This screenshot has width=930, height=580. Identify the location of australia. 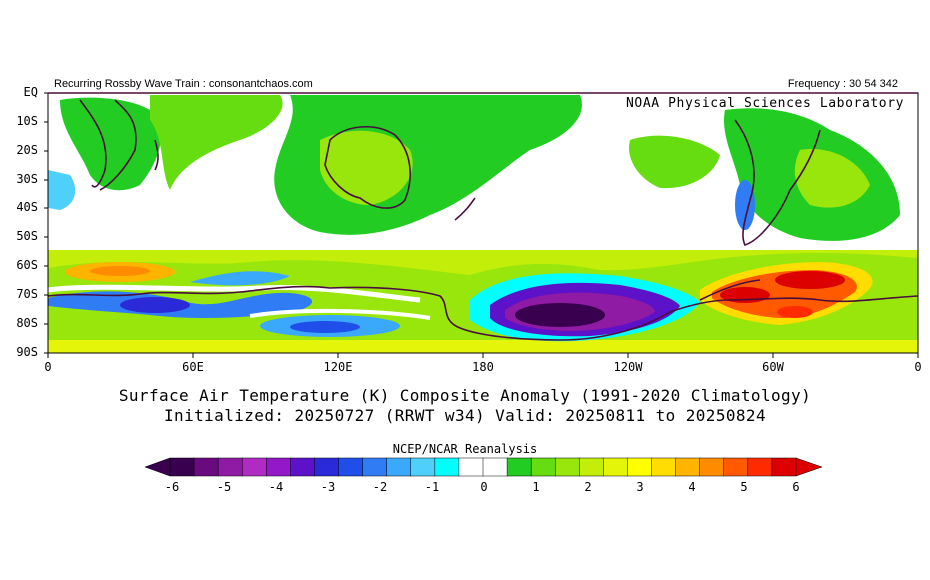
(367, 167).